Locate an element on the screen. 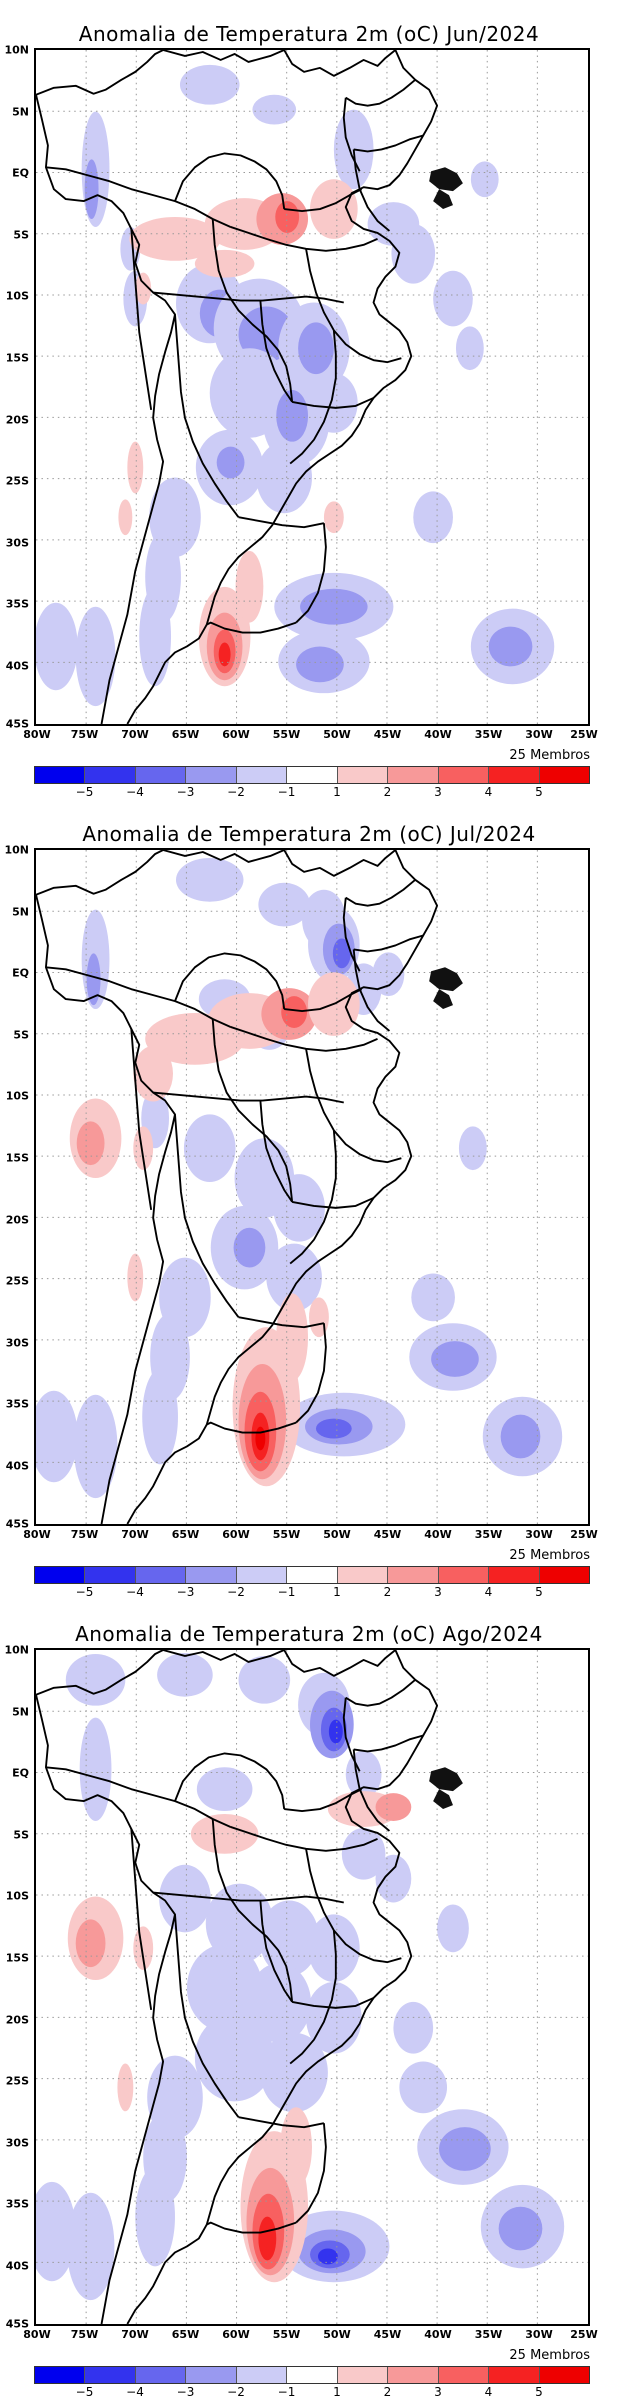  colorbar-tick: −4 is located at coordinates (135, 792).